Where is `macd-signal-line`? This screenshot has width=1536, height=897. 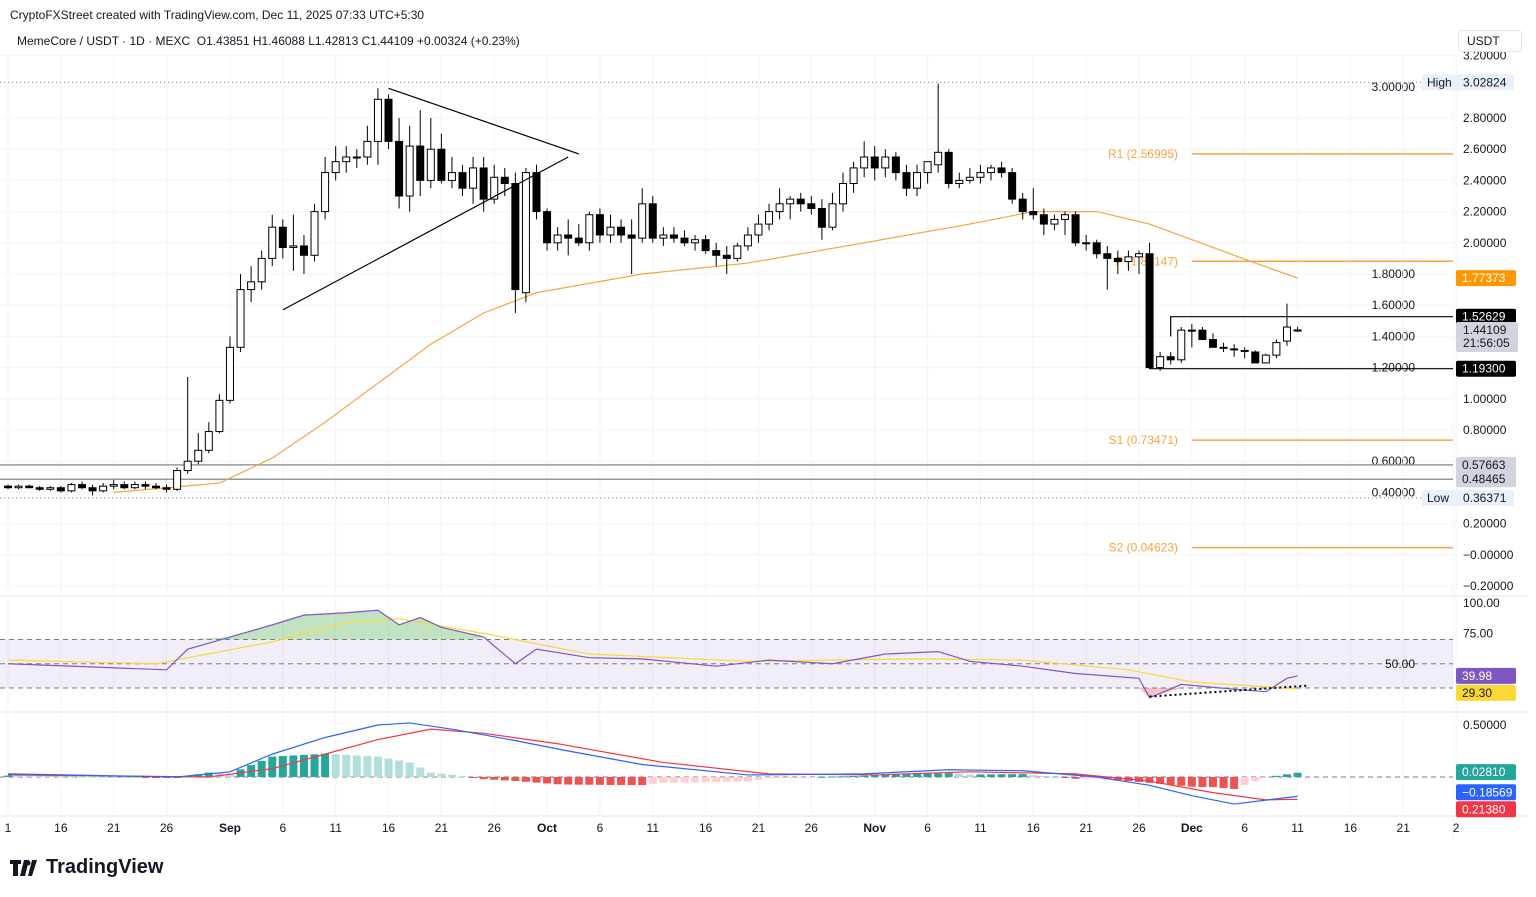
macd-signal-line is located at coordinates (652, 764).